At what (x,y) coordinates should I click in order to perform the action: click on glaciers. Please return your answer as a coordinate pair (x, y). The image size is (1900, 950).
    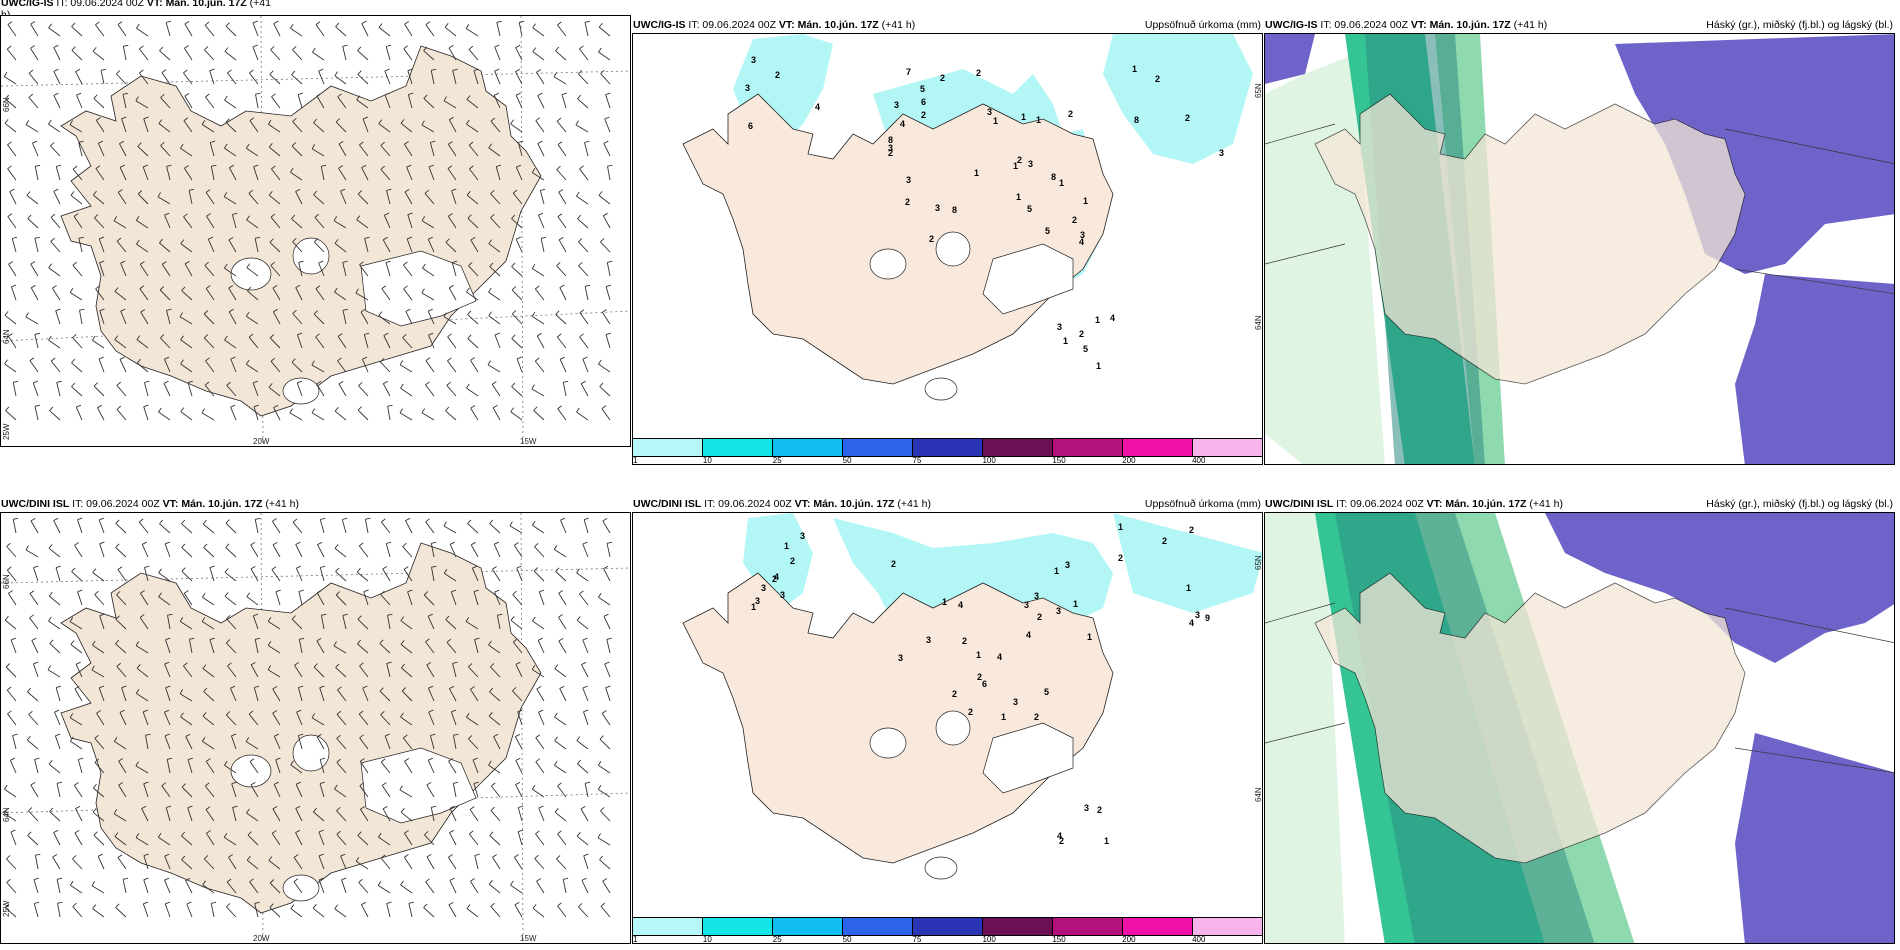
    Looking at the image, I should click on (353, 818).